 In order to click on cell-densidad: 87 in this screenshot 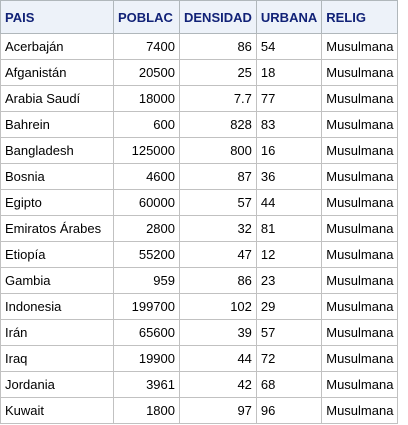, I will do `click(218, 176)`.